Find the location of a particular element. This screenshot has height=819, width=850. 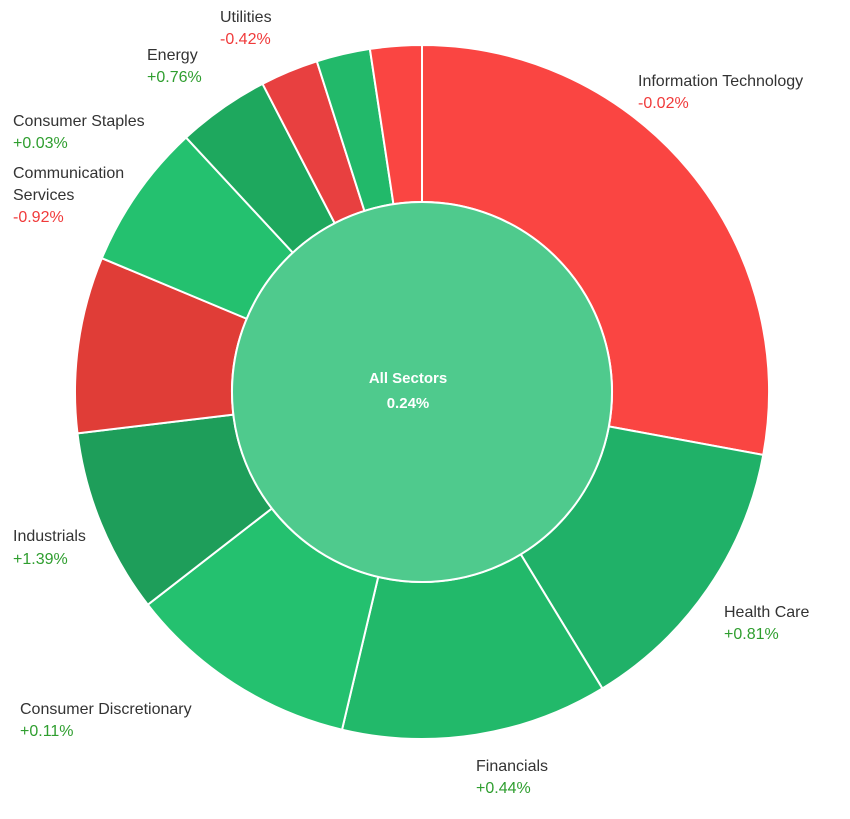

sector-label: Consumer Discretionary is located at coordinates (106, 709).